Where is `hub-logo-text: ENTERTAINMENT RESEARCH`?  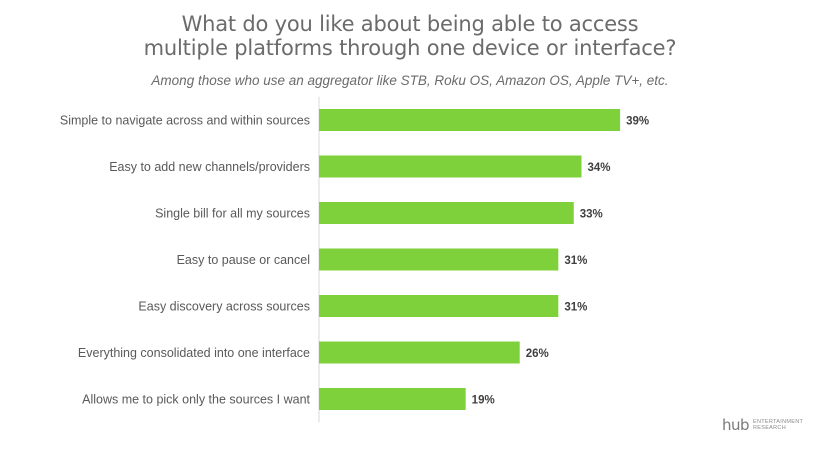
hub-logo-text: ENTERTAINMENT RESEARCH is located at coordinates (783, 425).